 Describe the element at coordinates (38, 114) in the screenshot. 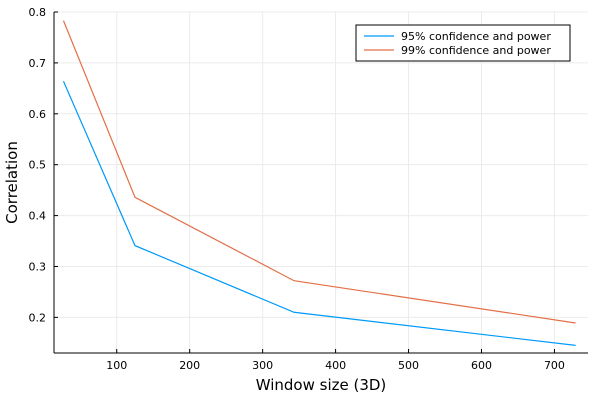

I see `y-tick-label: 0.6` at that location.